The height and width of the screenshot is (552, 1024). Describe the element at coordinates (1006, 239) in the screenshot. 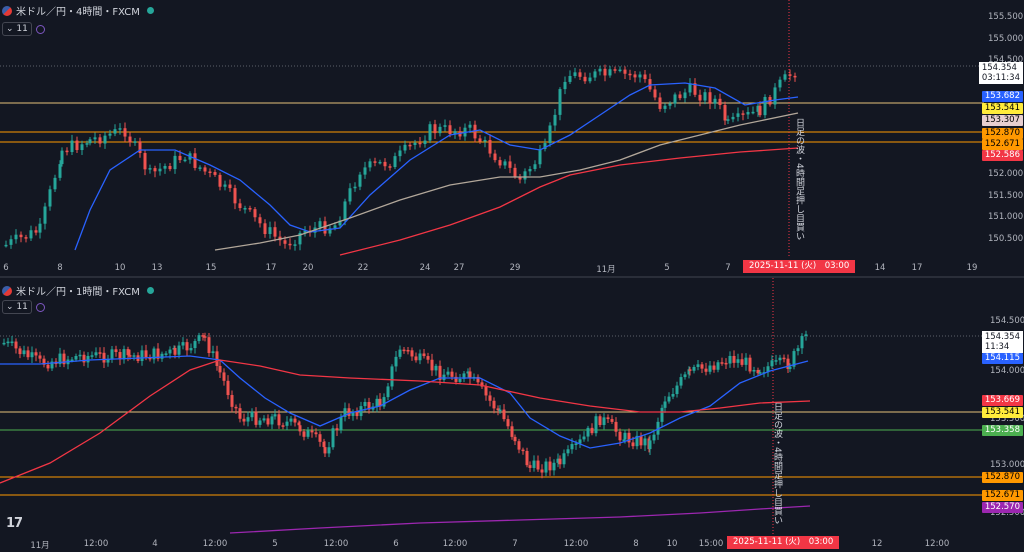

I see `price-tick: 150.500` at that location.